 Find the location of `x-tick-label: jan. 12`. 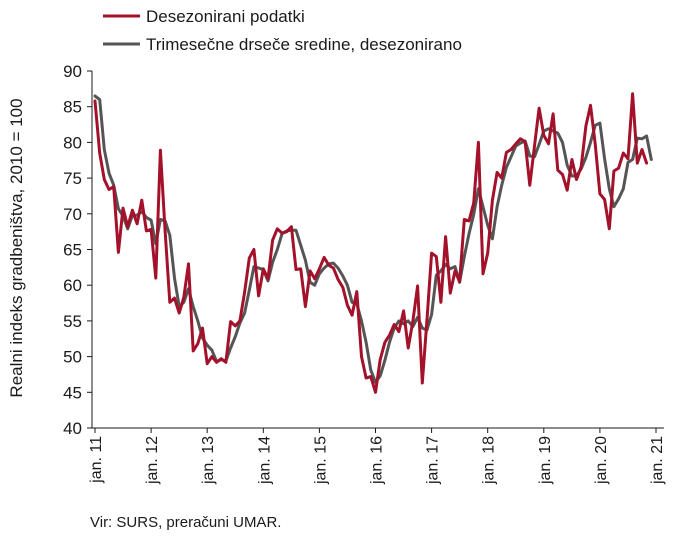

x-tick-label: jan. 12 is located at coordinates (152, 460).